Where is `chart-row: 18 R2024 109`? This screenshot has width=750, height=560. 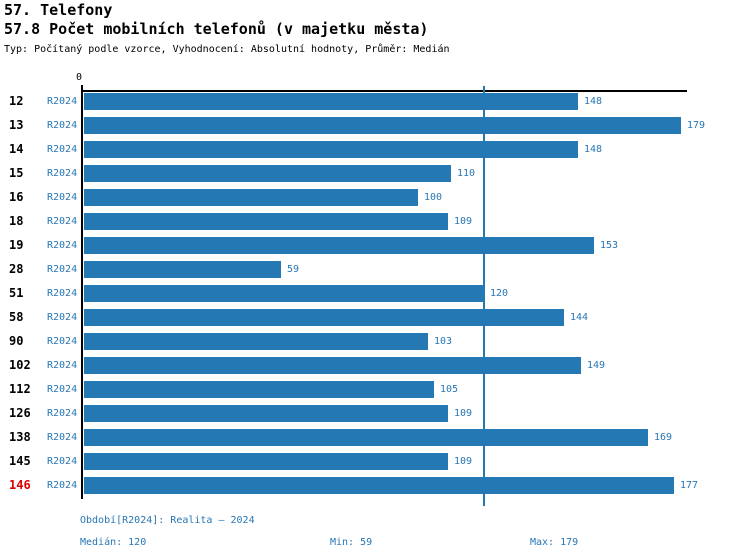
chart-row: 18 R2024 109 is located at coordinates (375, 222).